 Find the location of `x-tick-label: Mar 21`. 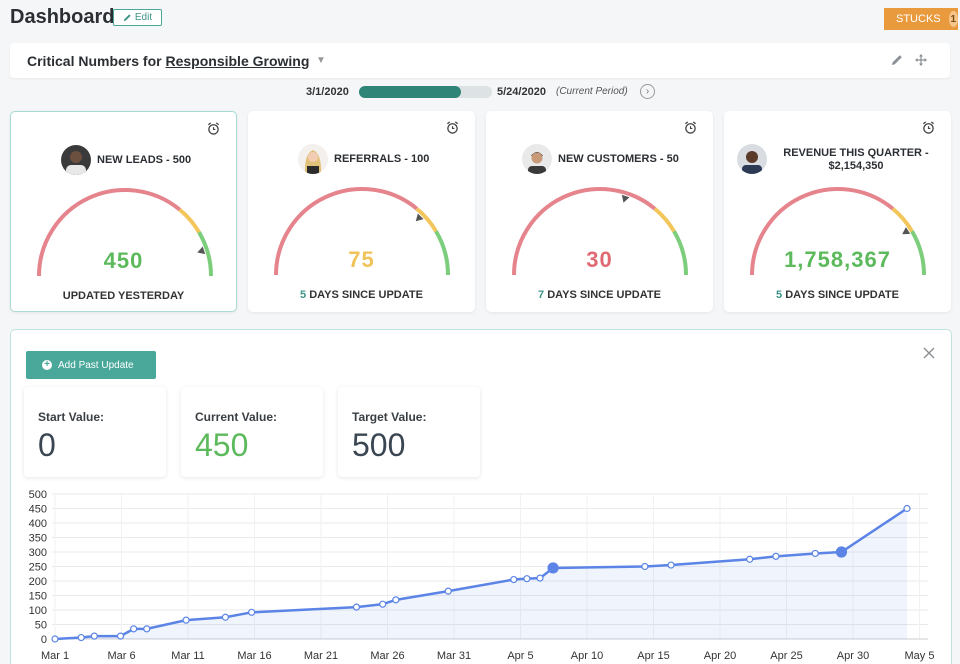

x-tick-label: Mar 21 is located at coordinates (321, 656).